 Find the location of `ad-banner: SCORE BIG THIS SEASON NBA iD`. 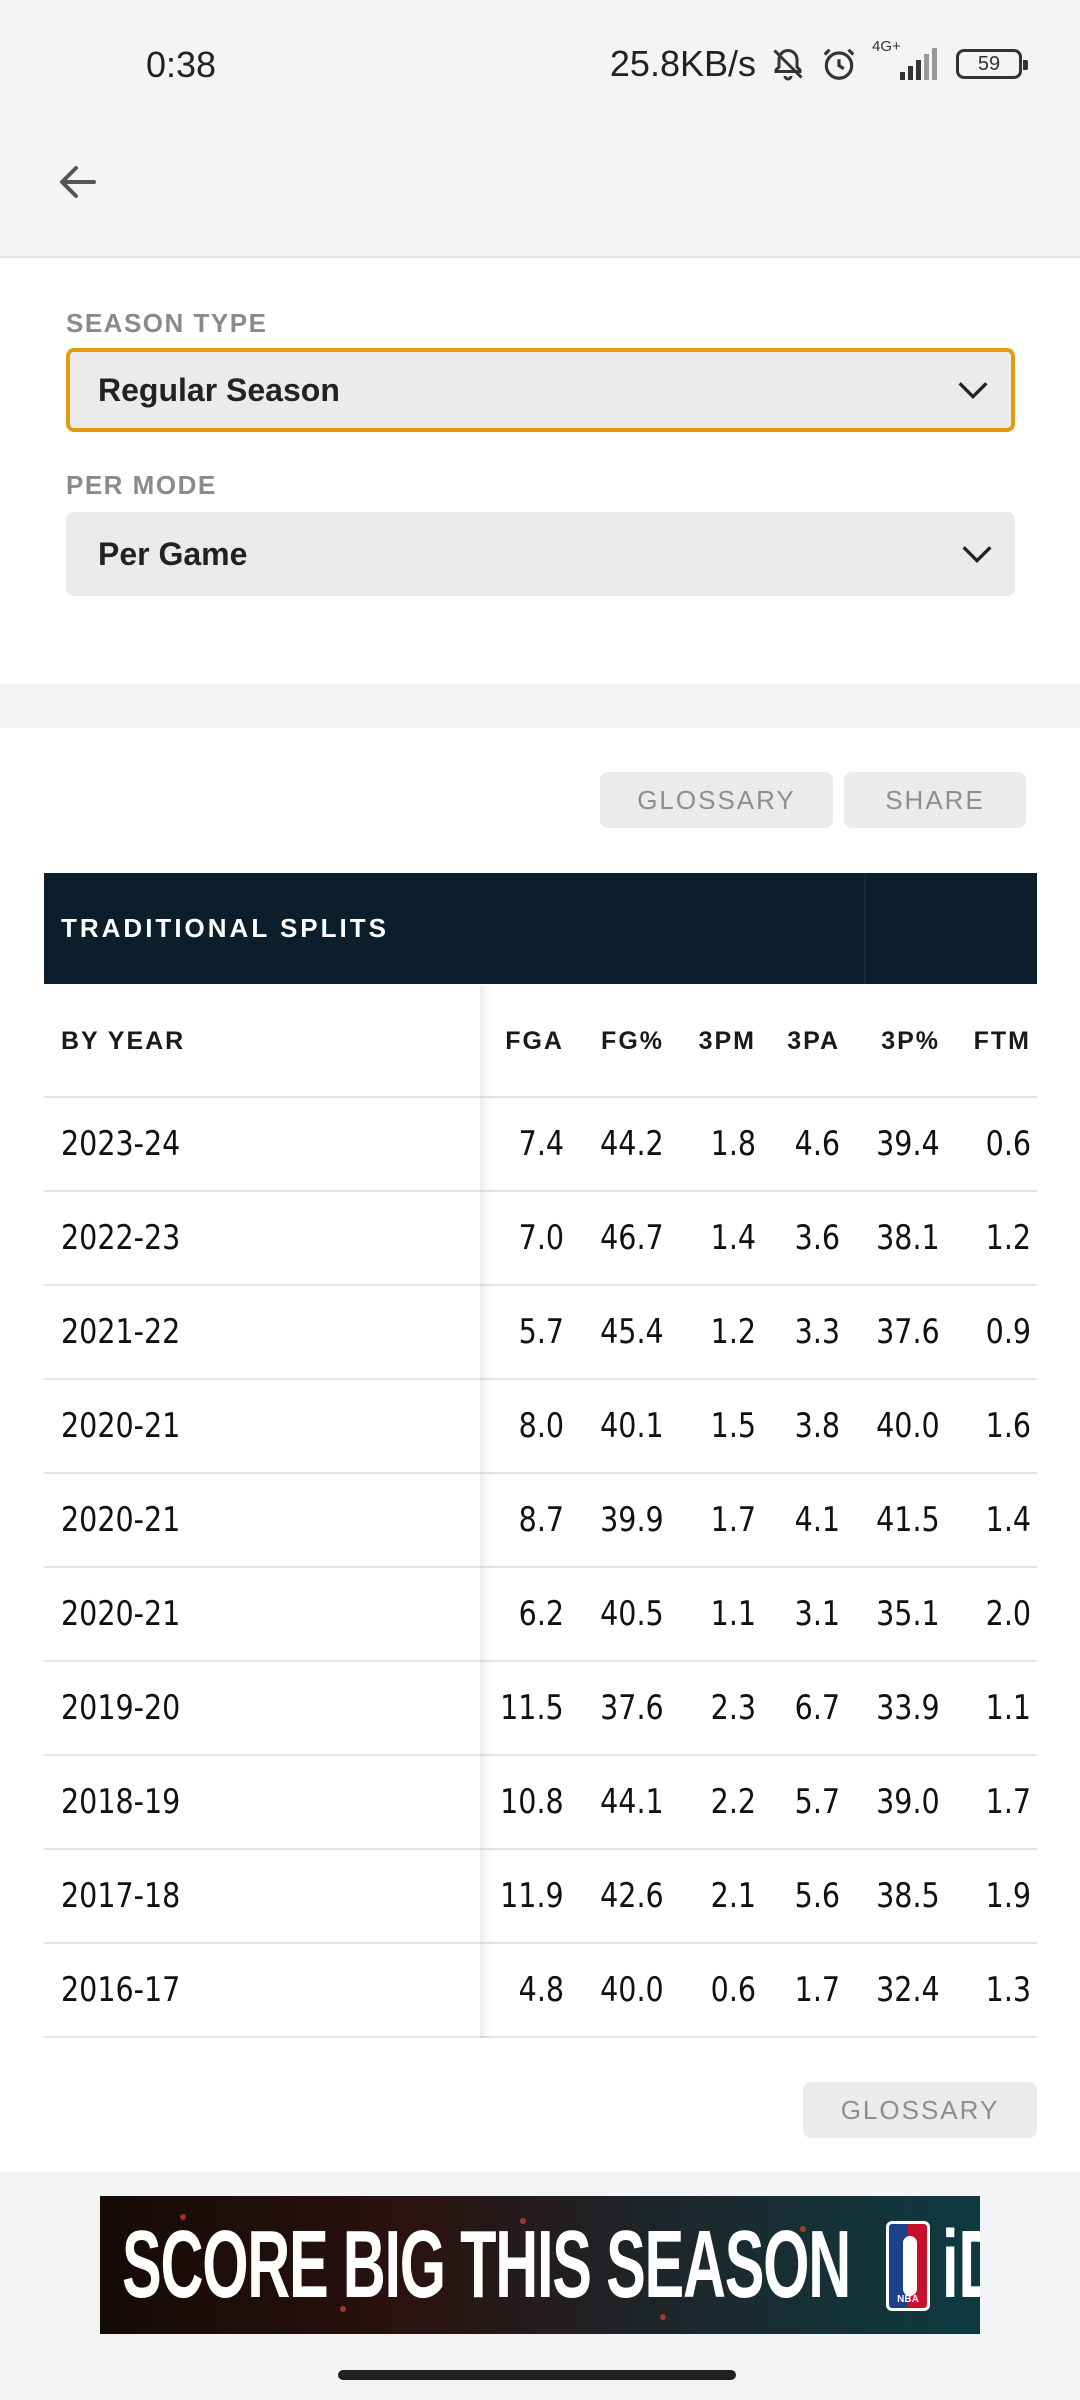

ad-banner: SCORE BIG THIS SEASON NBA iD is located at coordinates (540, 2265).